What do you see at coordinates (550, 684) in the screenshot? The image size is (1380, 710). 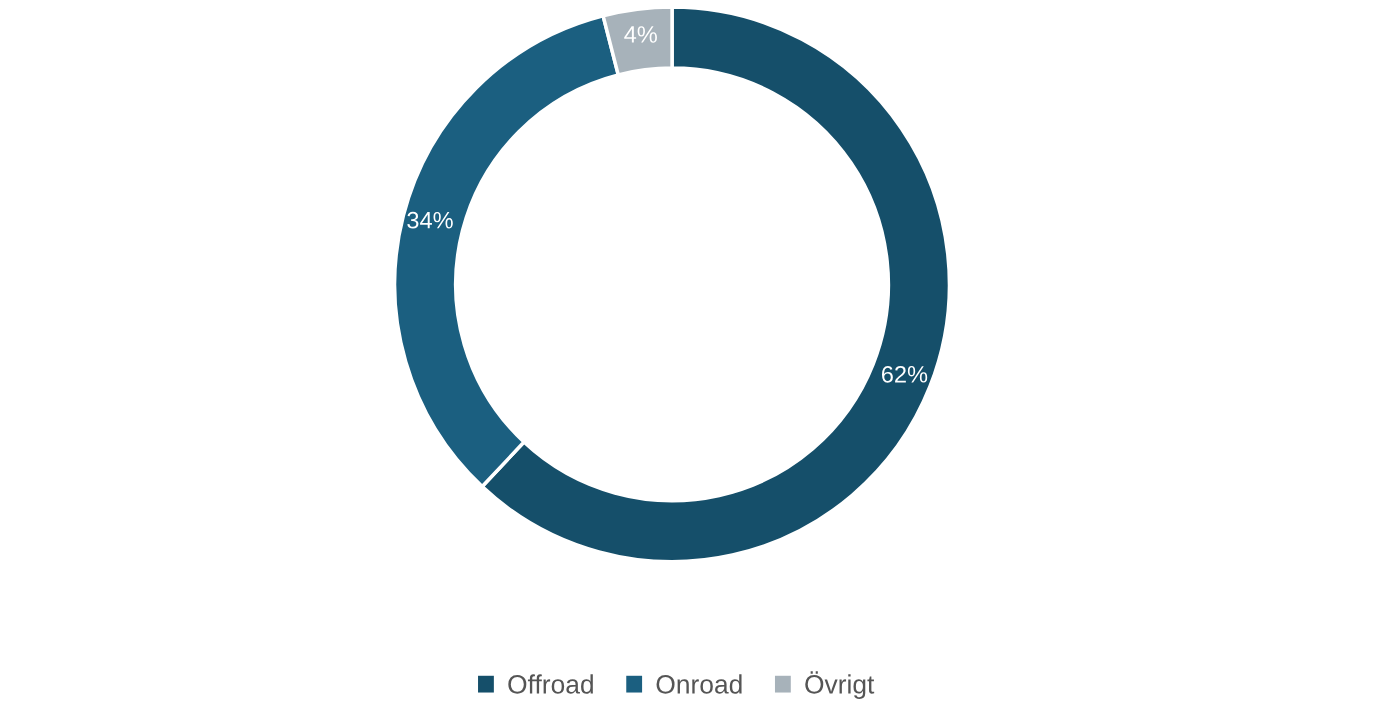 I see `legend-label: Offroad` at bounding box center [550, 684].